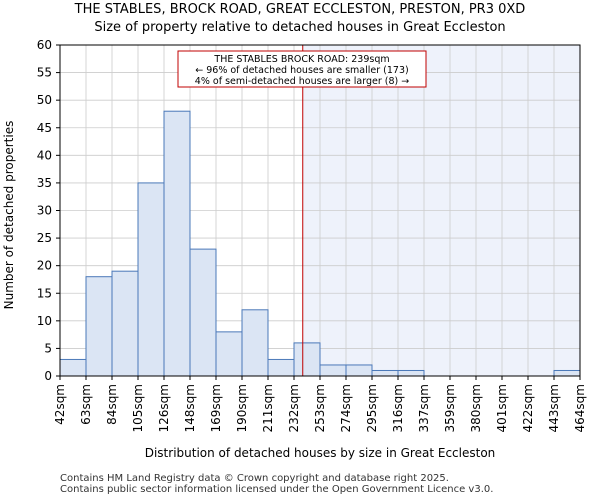 This screenshot has height=500, width=600. I want to click on x-tick-label: 84sqm, so click(112, 404).